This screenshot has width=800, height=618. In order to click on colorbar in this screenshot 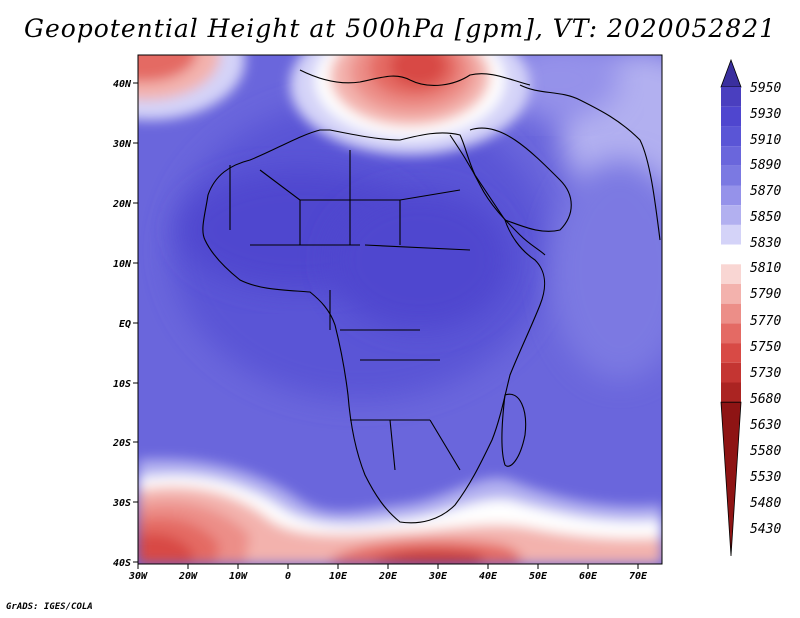, I will do `click(731, 307)`.